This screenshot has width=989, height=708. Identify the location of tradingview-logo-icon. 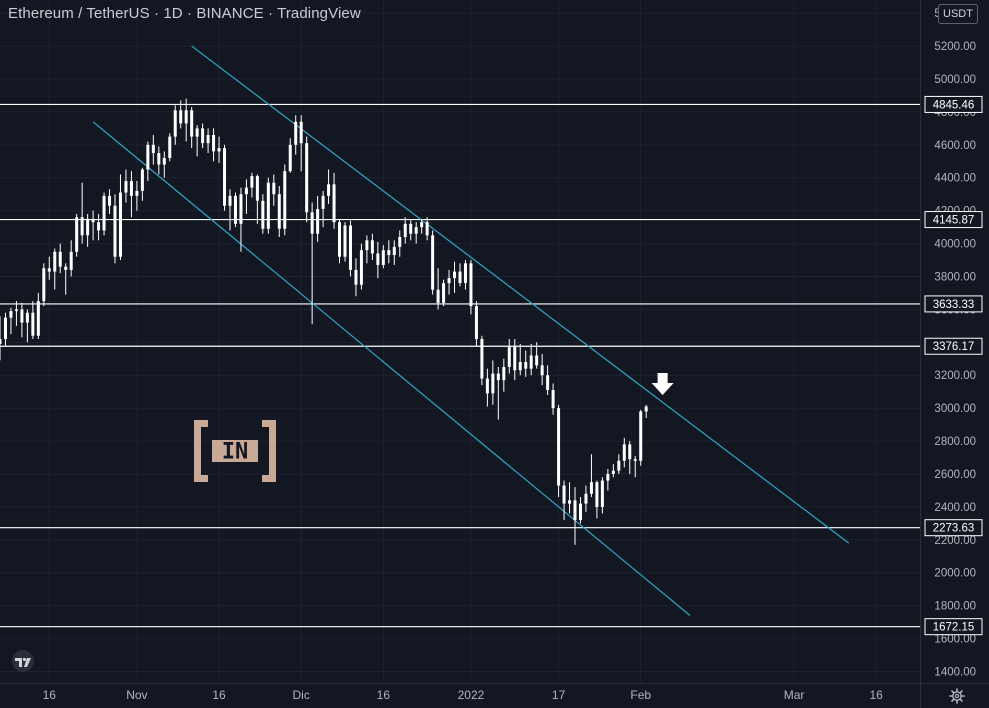
(23, 661).